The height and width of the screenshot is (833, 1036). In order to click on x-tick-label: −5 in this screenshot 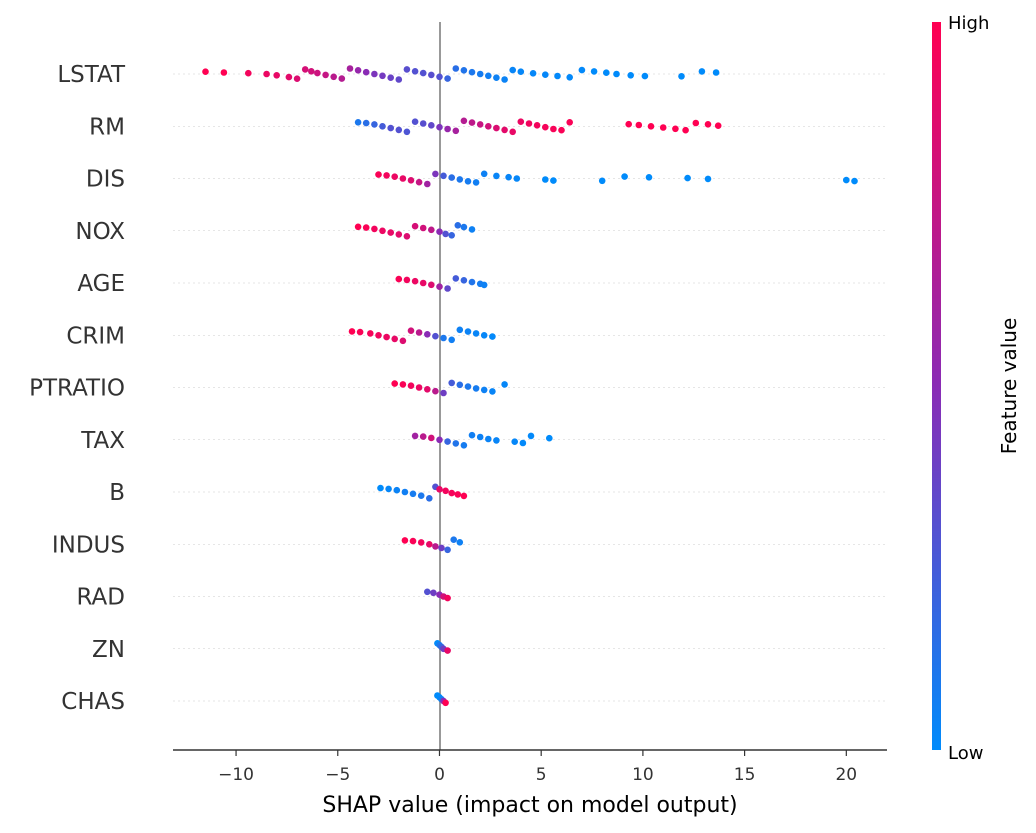, I will do `click(337, 775)`.